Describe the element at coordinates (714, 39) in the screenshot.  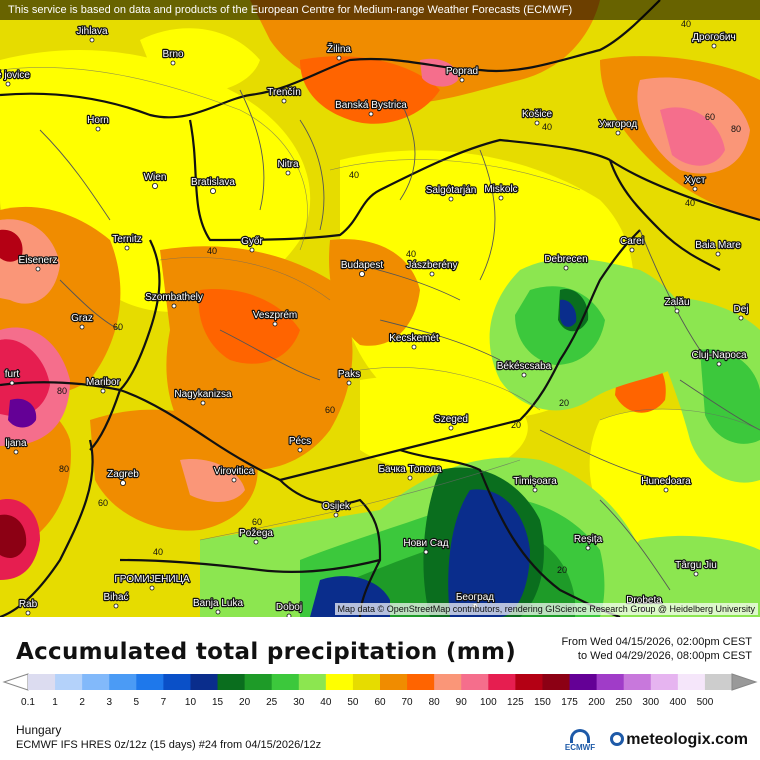
I see `city-дрогобич: Дрогобич` at that location.